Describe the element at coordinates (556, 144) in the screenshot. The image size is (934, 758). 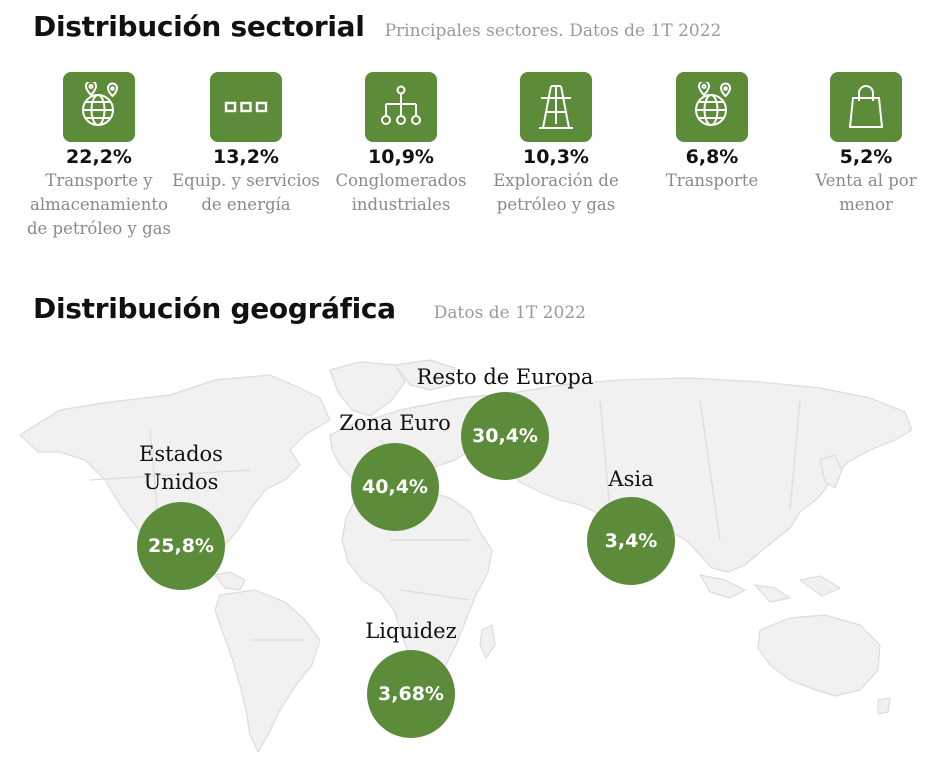
I see `sector-item: 10,3% Exploración de petróleo y gas` at that location.